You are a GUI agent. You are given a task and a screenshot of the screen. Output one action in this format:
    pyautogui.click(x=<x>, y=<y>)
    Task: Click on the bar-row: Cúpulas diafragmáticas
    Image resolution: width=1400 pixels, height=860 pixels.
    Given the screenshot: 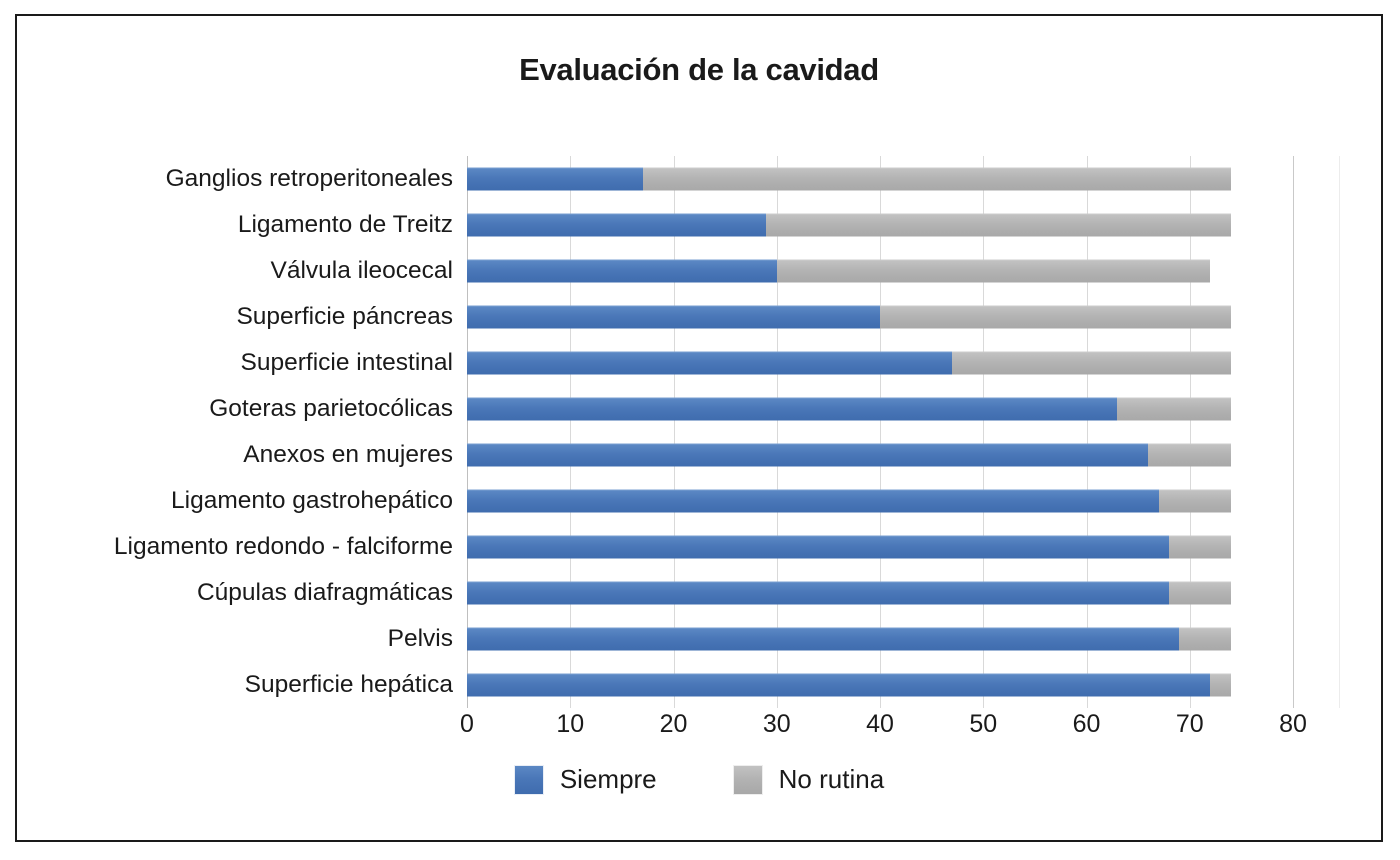 What is the action you would take?
    pyautogui.click(x=745, y=593)
    